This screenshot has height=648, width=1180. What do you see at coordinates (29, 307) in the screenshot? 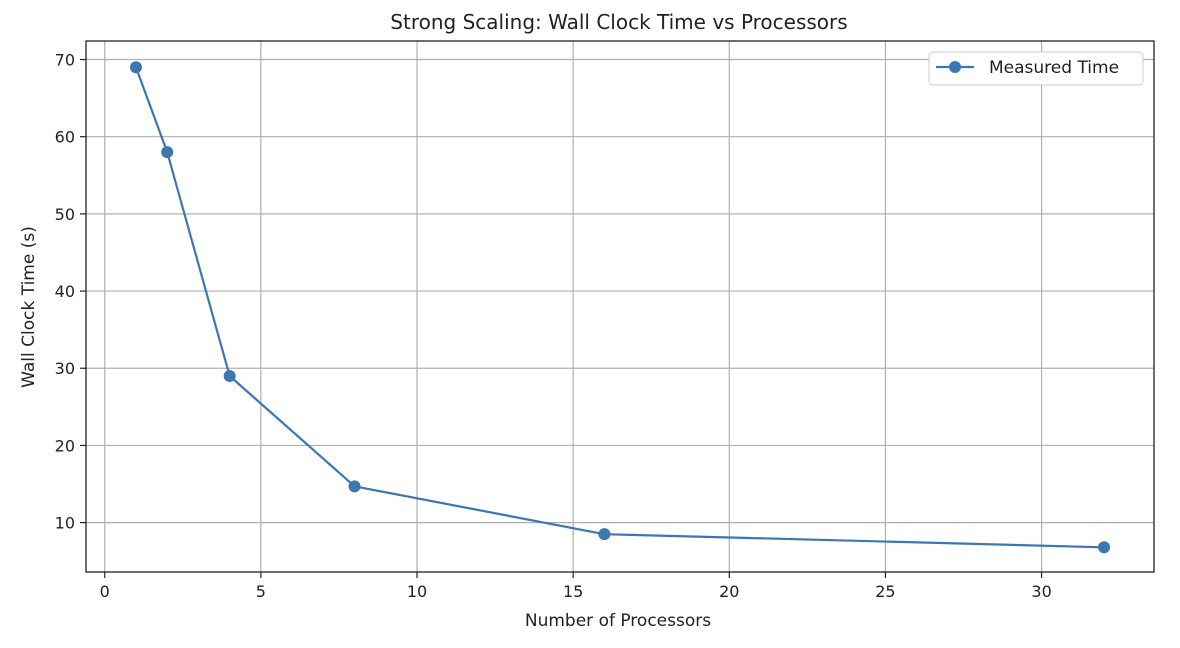
I see `y-axis-label: Wall Clock Time (s)` at bounding box center [29, 307].